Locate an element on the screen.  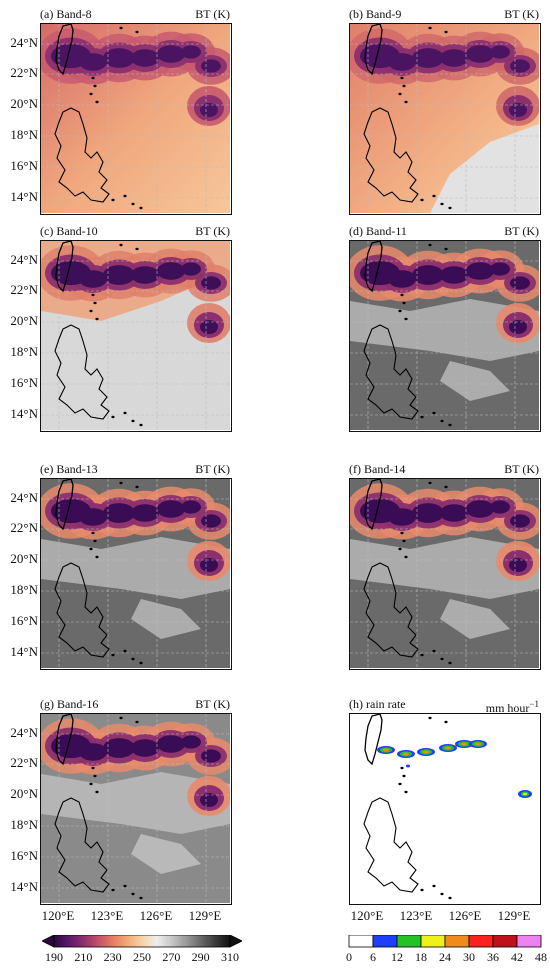
colorbar-gradient is located at coordinates (142, 941).